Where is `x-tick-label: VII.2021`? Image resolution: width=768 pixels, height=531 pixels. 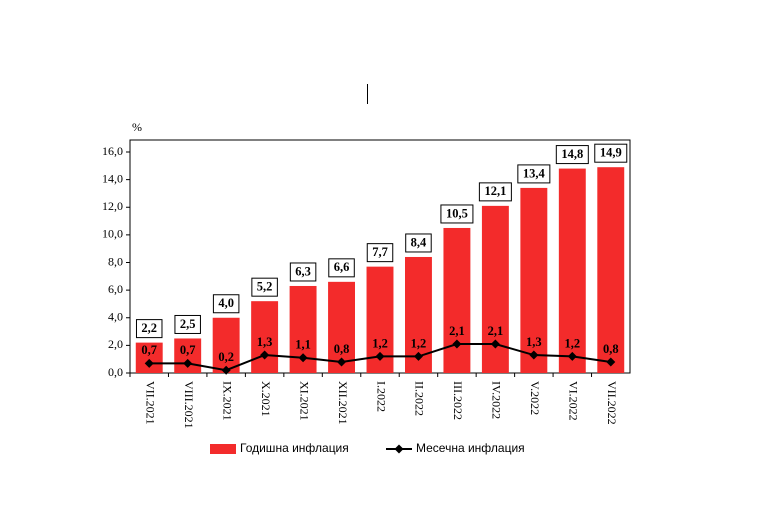
x-tick-label: VII.2021 is located at coordinates (150, 403).